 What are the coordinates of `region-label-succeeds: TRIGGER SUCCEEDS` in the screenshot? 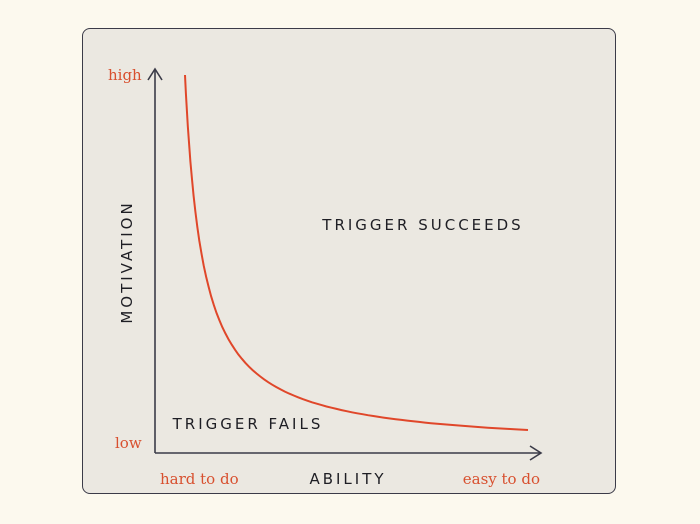 It's located at (422, 225).